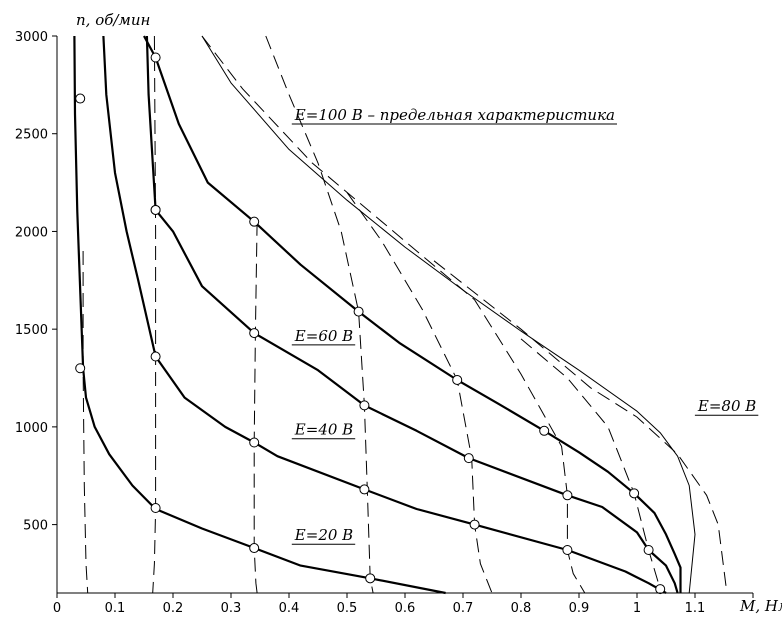 The width and height of the screenshot is (782, 617). What do you see at coordinates (579, 608) in the screenshot?
I see `x-tick-label: 0.9` at bounding box center [579, 608].